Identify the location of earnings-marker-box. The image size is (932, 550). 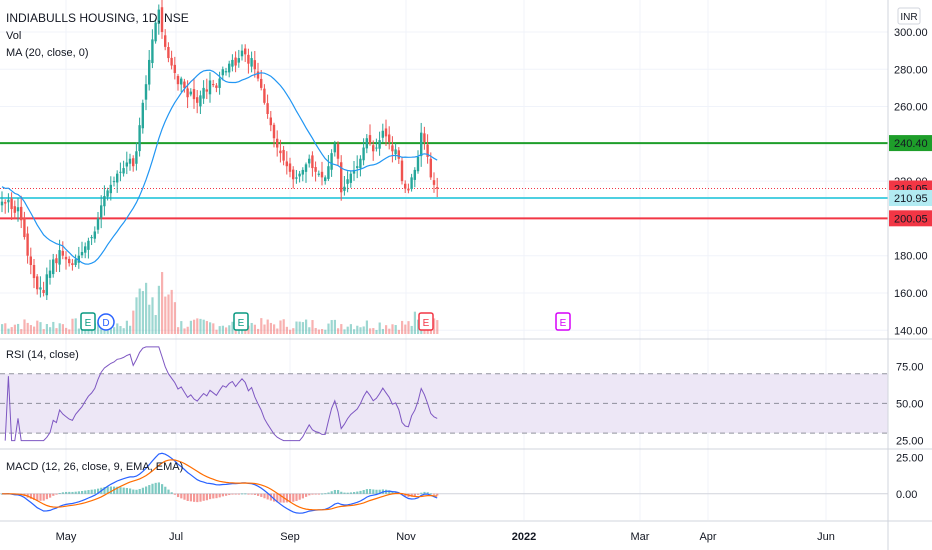
(88, 321).